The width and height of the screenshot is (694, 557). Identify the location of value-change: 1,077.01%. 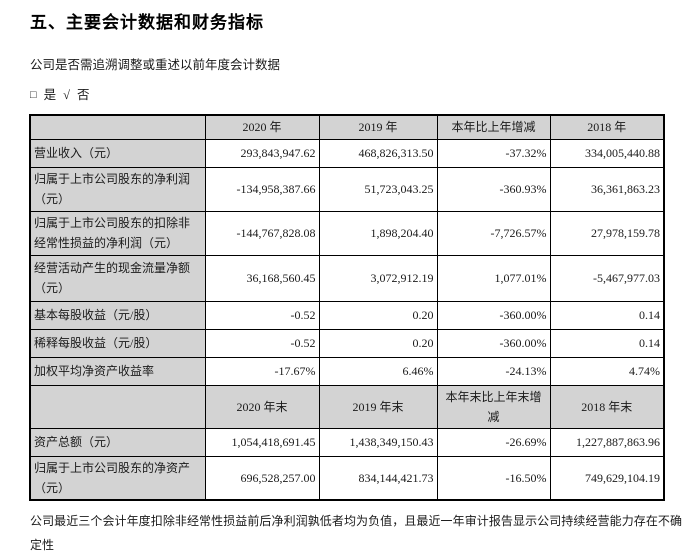
(493, 278).